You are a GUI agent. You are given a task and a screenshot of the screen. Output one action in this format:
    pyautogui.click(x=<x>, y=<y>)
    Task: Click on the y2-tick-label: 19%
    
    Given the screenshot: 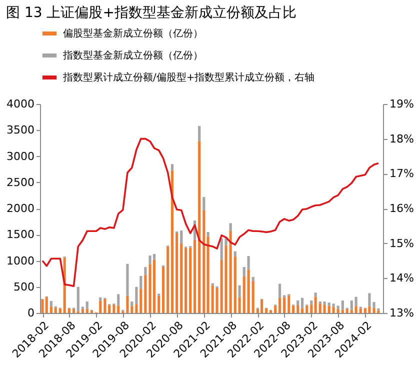 What is the action you would take?
    pyautogui.click(x=402, y=104)
    